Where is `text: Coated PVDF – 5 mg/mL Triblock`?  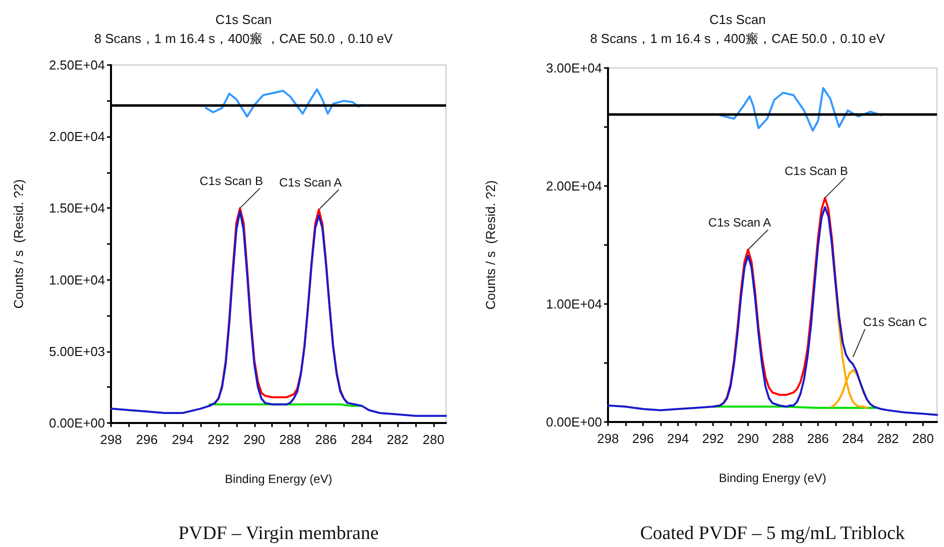
text: Coated PVDF – 5 mg/mL Triblock is located at coordinates (772, 534).